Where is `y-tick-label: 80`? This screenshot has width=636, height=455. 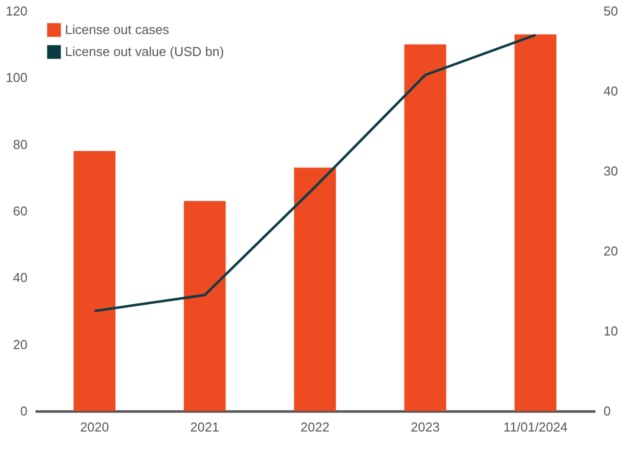
y-tick-label: 80 is located at coordinates (20, 144).